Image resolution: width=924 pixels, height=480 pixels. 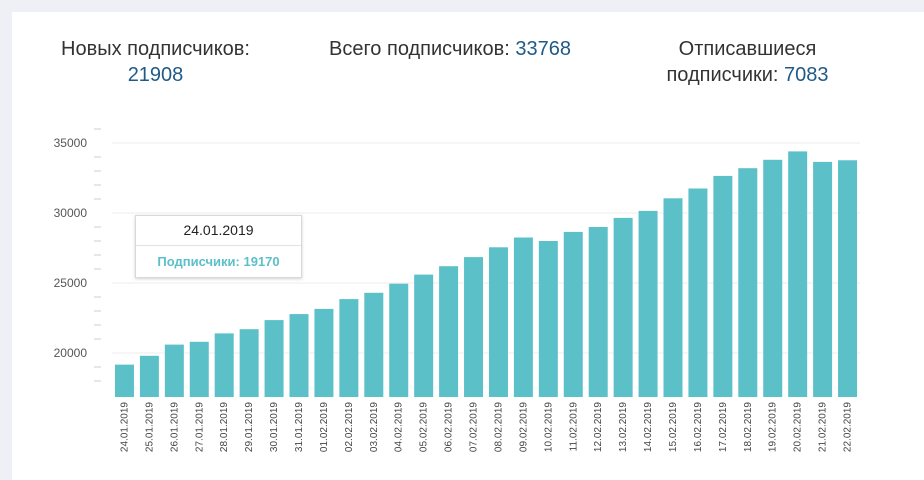 What do you see at coordinates (573, 427) in the screenshot?
I see `x-tick-label: 11.02.2019` at bounding box center [573, 427].